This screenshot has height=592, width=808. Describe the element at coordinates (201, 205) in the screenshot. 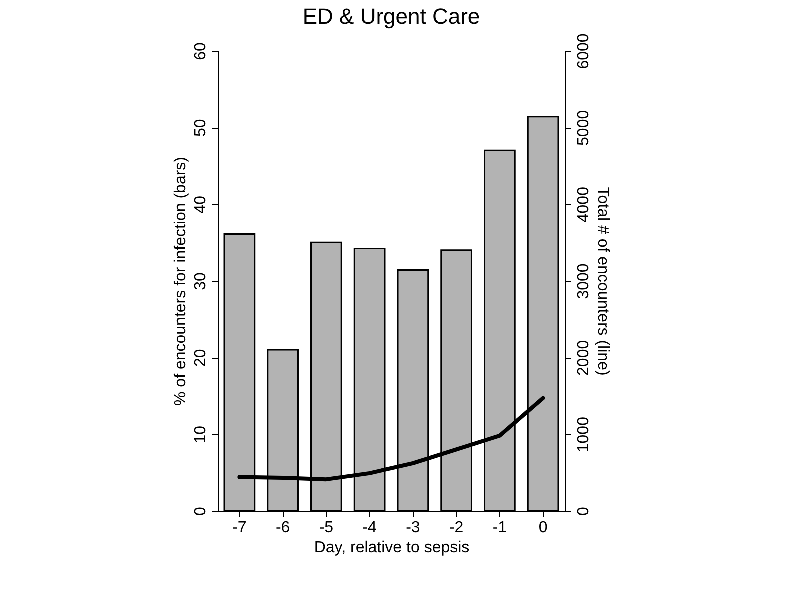

I see `y-tick-label: 40` at that location.